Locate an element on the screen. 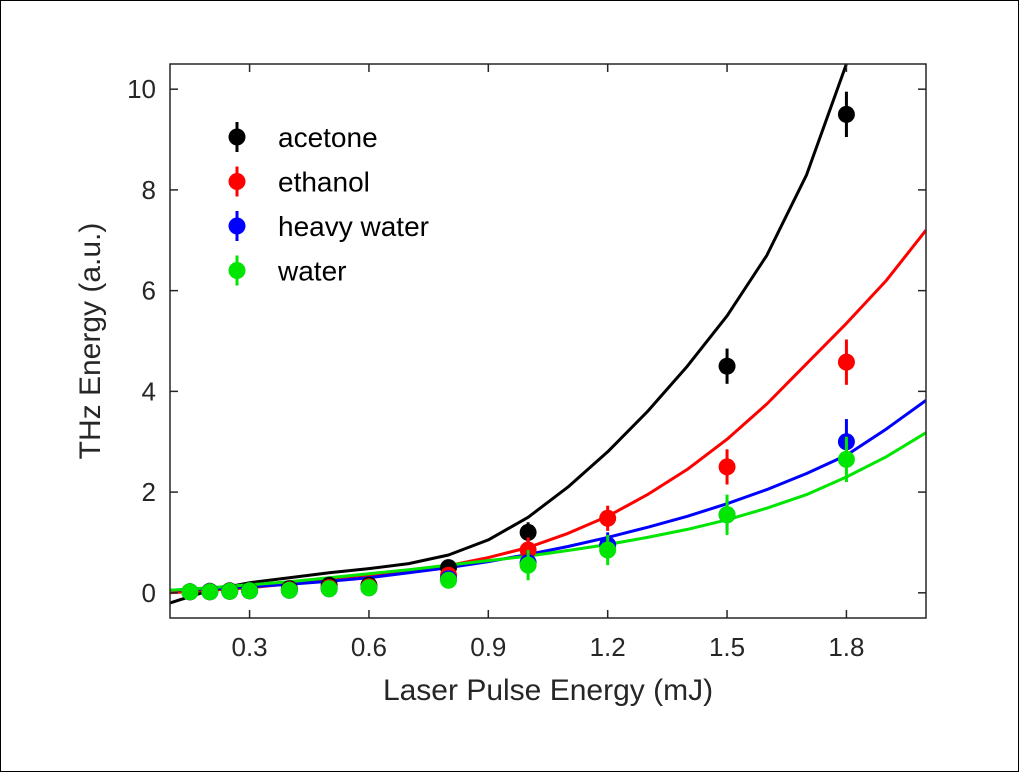 Image resolution: width=1021 pixels, height=774 pixels. legend-item-ethanol: ethanol is located at coordinates (299, 182).